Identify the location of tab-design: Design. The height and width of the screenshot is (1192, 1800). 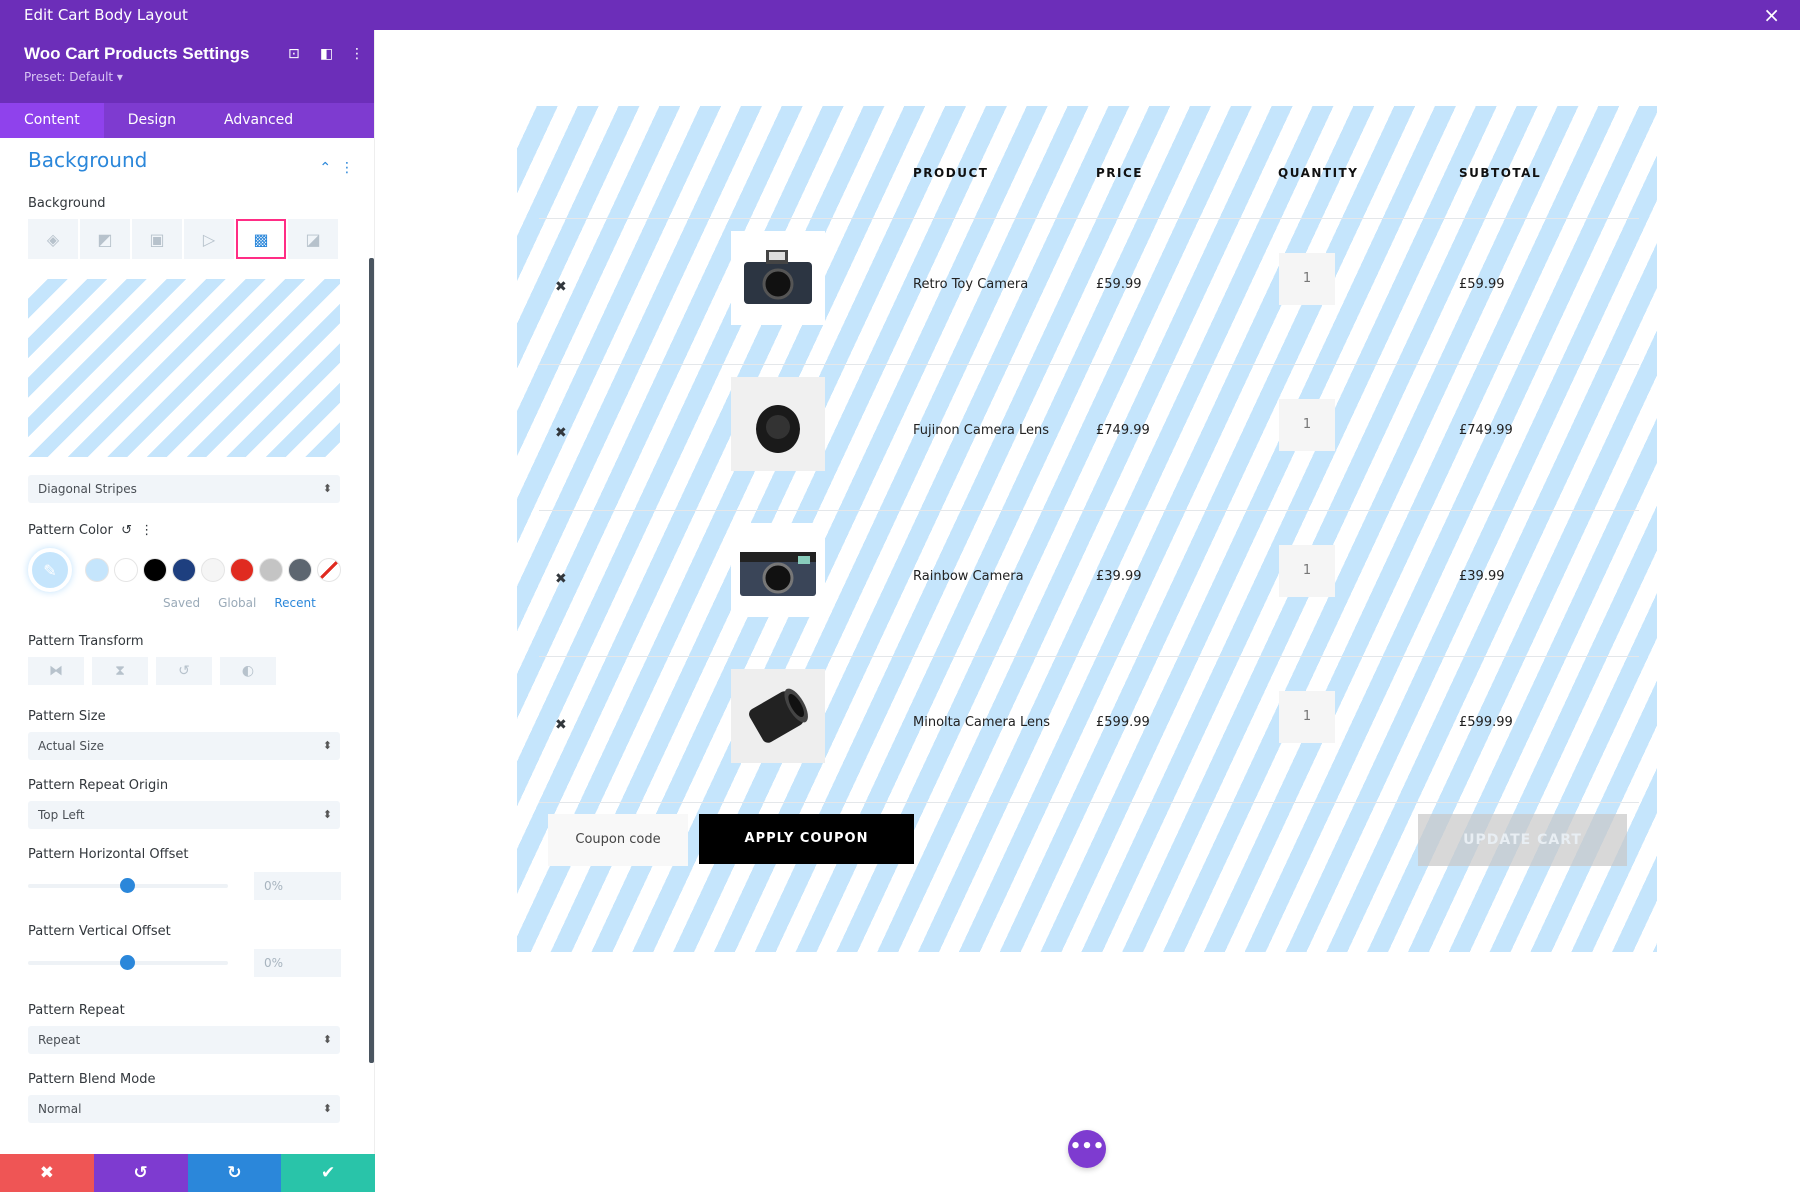
(152, 120).